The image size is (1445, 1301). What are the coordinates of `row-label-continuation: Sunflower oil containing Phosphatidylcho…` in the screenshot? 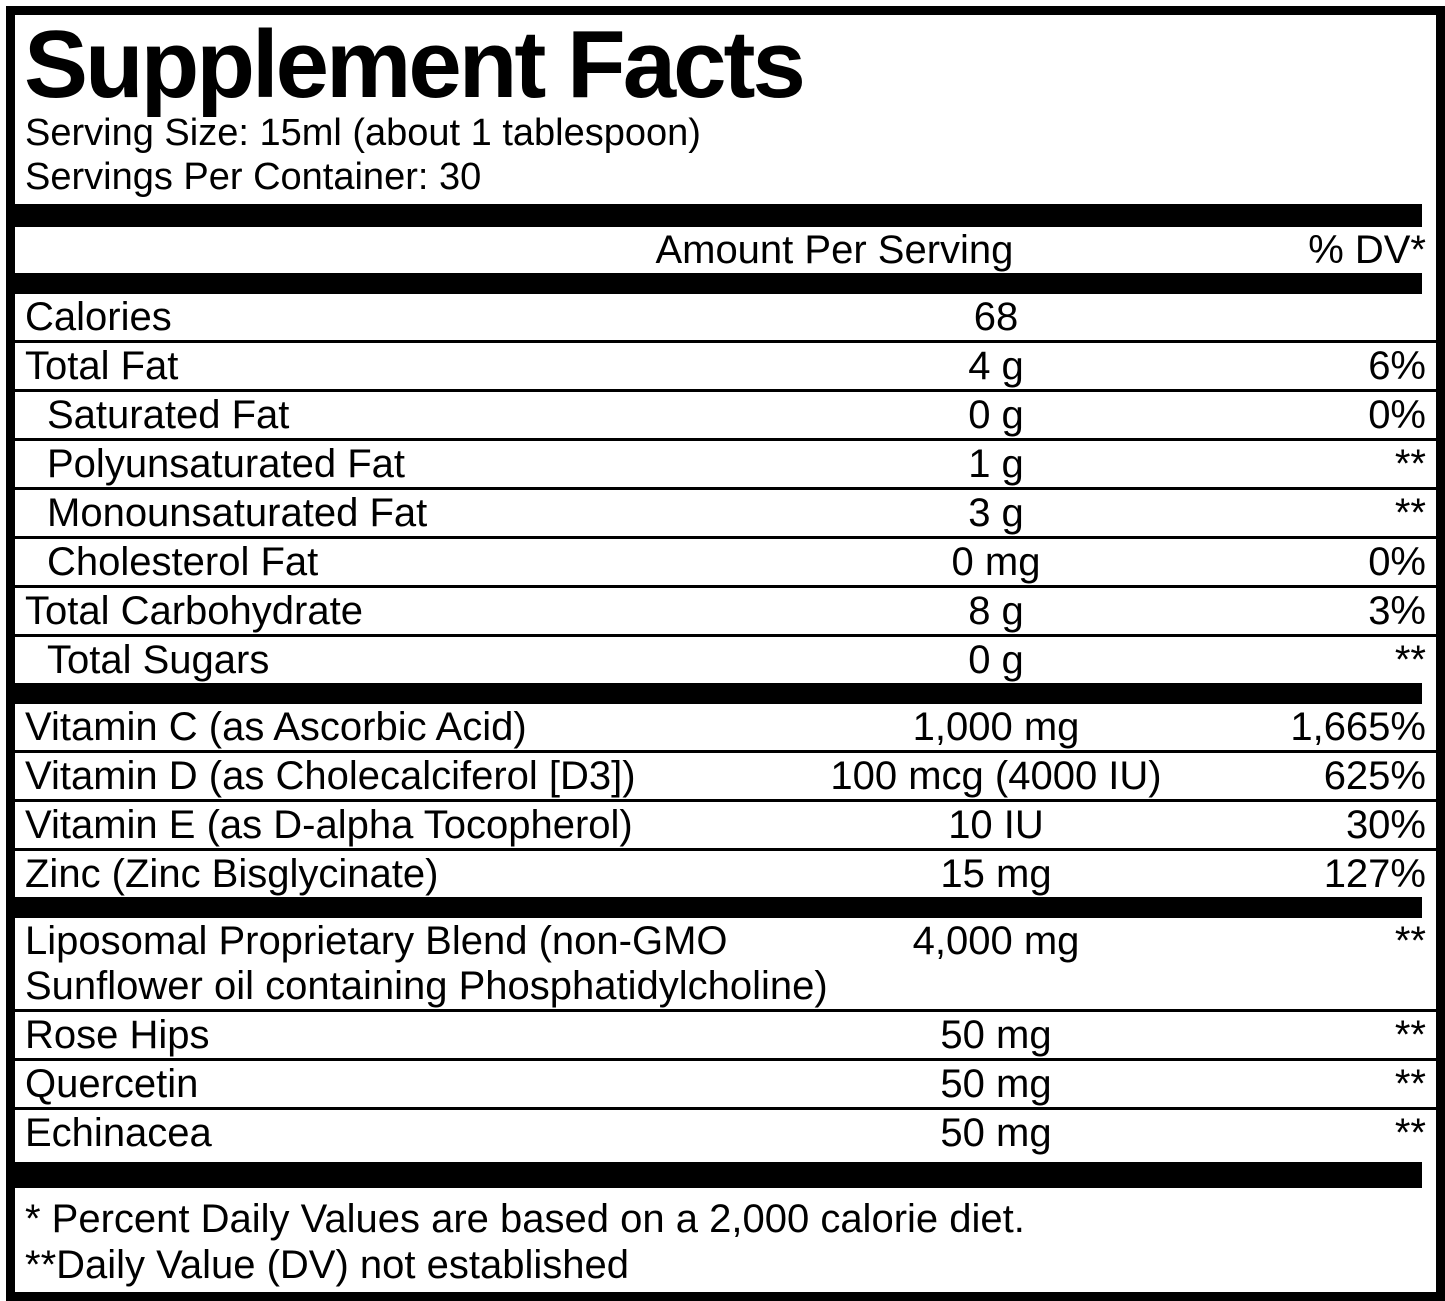 It's located at (426, 986).